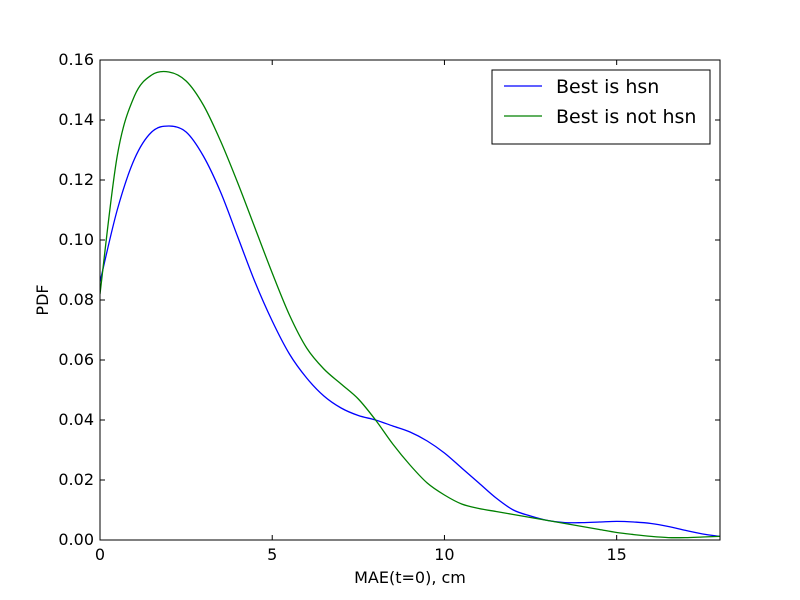 The image size is (800, 600). I want to click on y-tick-label: 0.06, so click(76, 359).